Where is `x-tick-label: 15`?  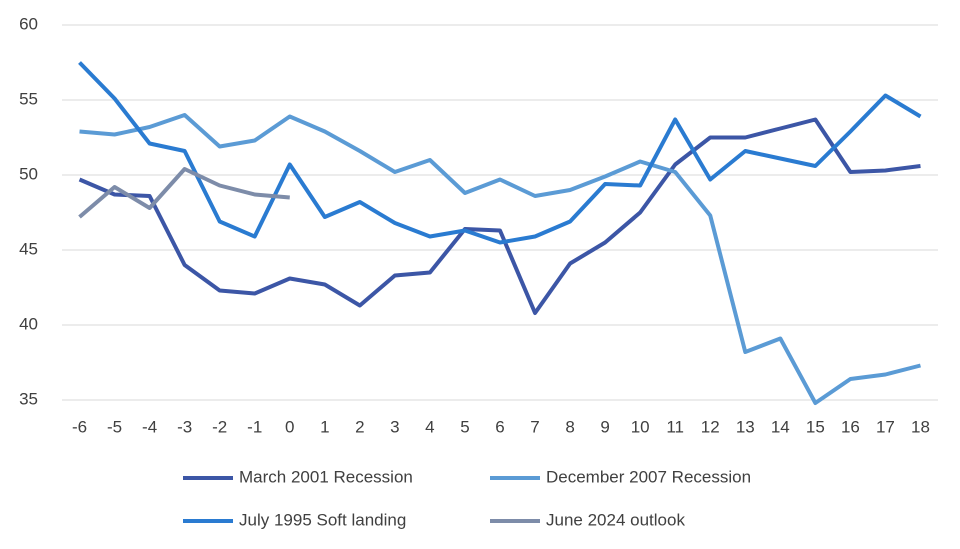
x-tick-label: 15 is located at coordinates (815, 426).